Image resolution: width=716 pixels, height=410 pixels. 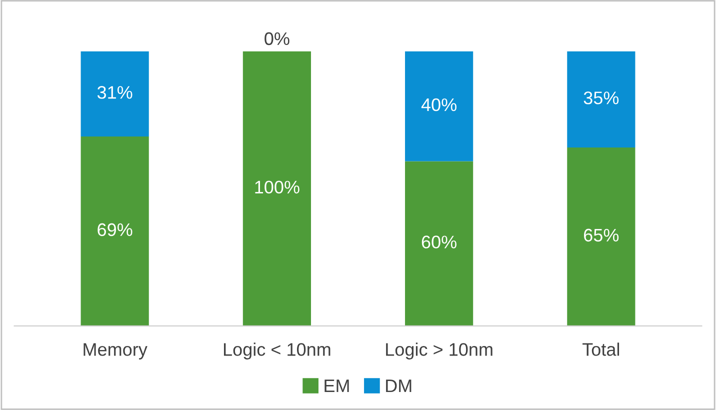 I want to click on data-label: 31%, so click(x=114, y=92).